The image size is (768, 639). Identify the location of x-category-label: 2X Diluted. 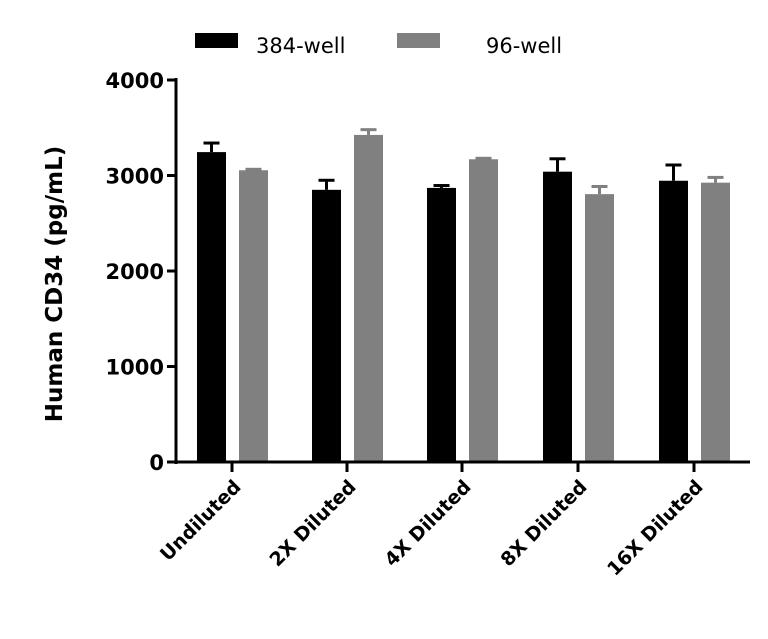
(313, 523).